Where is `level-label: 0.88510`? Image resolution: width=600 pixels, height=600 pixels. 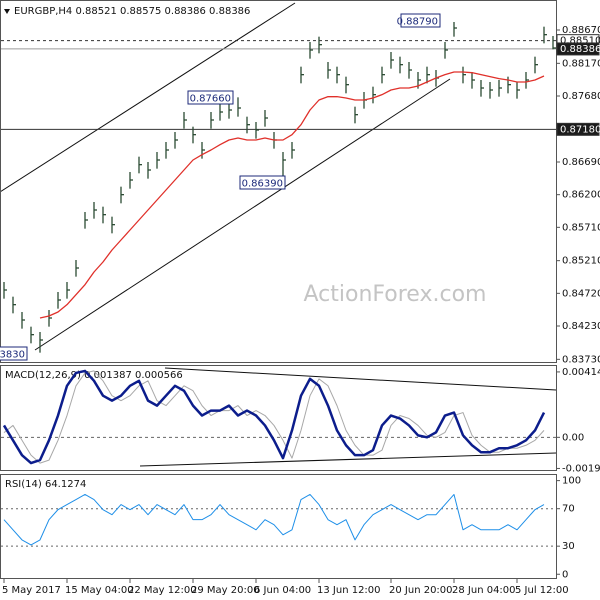
level-label: 0.88510 is located at coordinates (580, 41).